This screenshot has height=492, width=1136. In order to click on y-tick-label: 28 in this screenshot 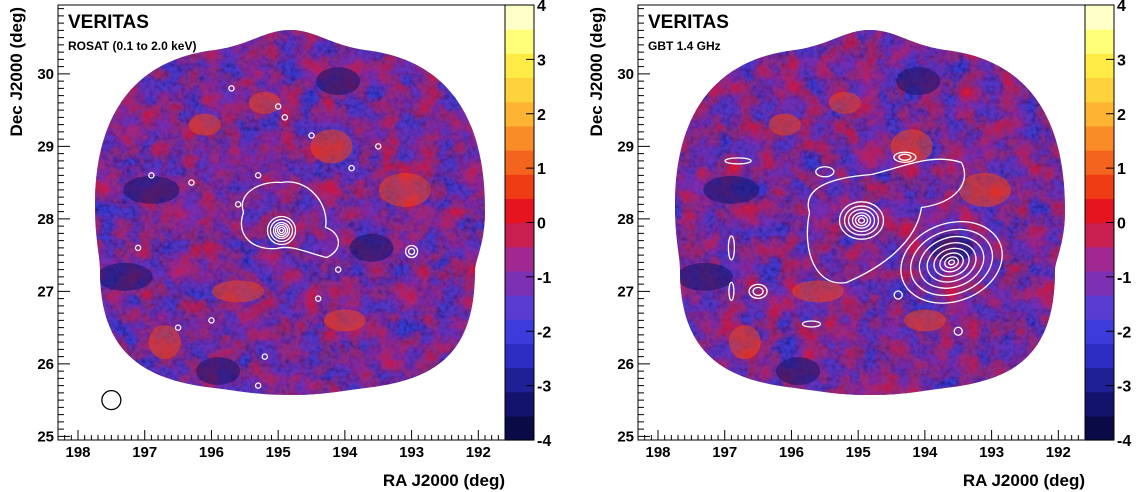, I will do `click(625, 219)`.